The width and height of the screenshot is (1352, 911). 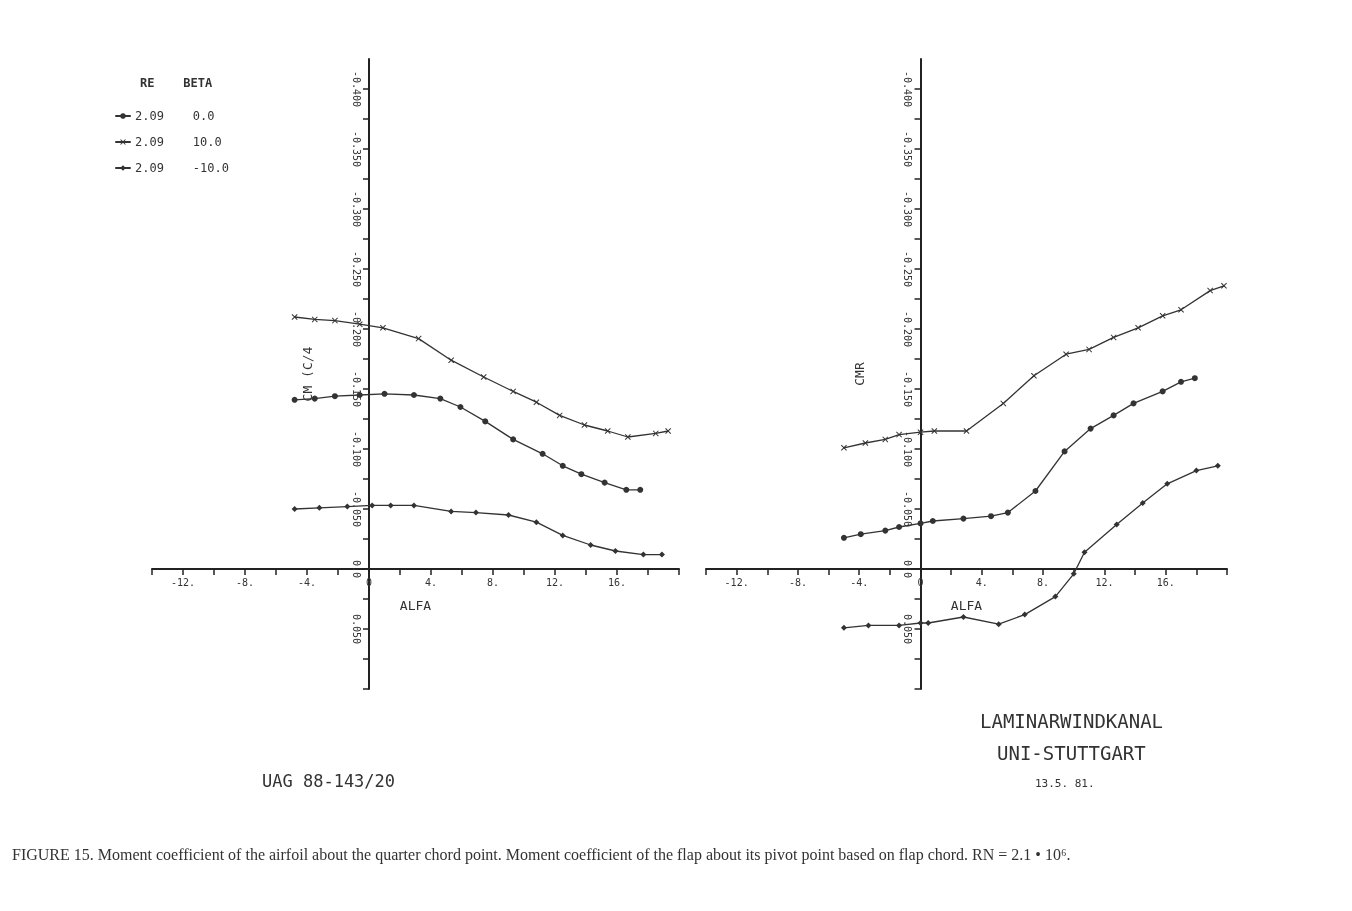 I want to click on text: UAG 88-143/20, so click(x=329, y=781).